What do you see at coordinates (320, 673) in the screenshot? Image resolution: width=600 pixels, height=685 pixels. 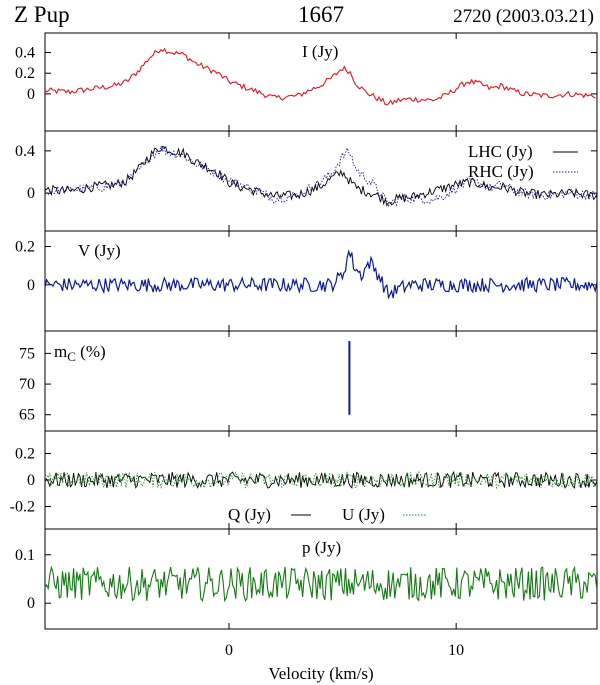 I see `x-axis-label: Velocity (km/s)` at bounding box center [320, 673].